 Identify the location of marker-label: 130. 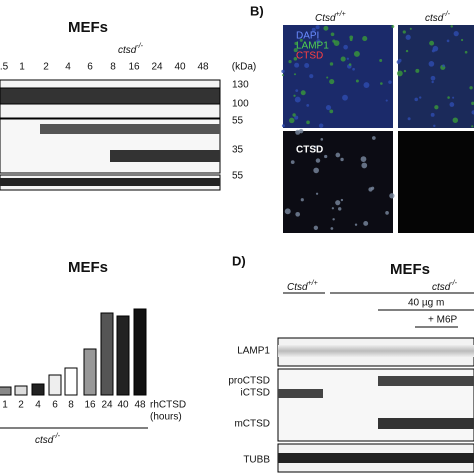
(240, 85).